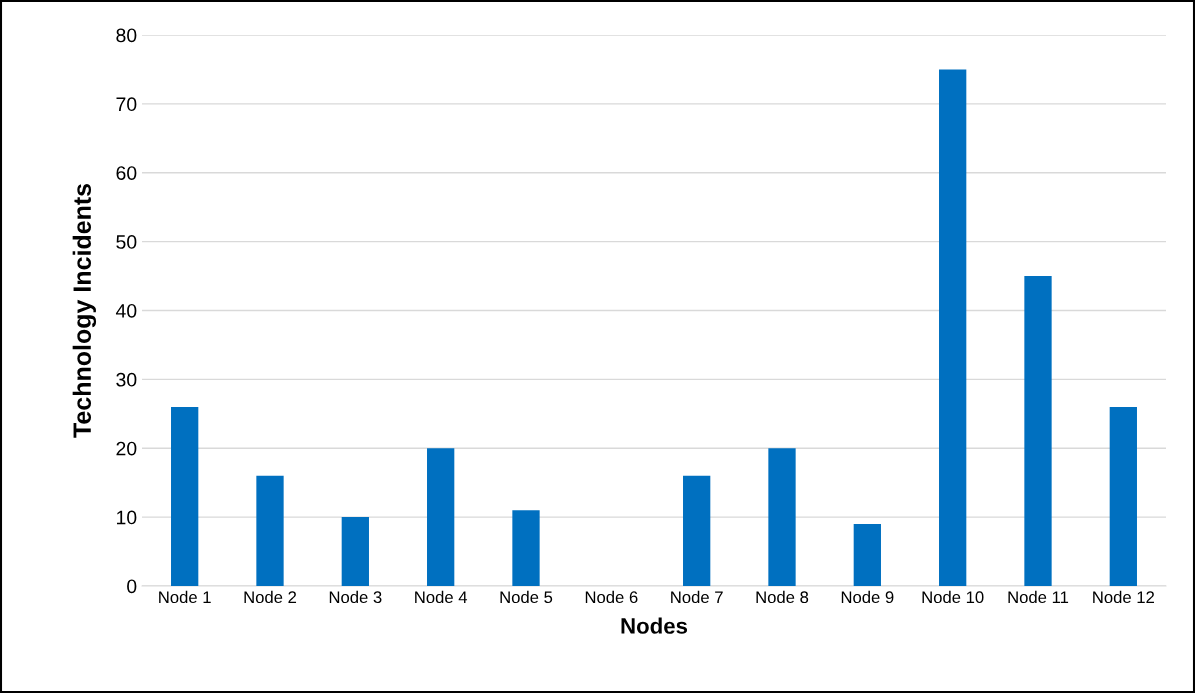 The image size is (1195, 693). What do you see at coordinates (441, 597) in the screenshot?
I see `x-tick-label: Node 4` at bounding box center [441, 597].